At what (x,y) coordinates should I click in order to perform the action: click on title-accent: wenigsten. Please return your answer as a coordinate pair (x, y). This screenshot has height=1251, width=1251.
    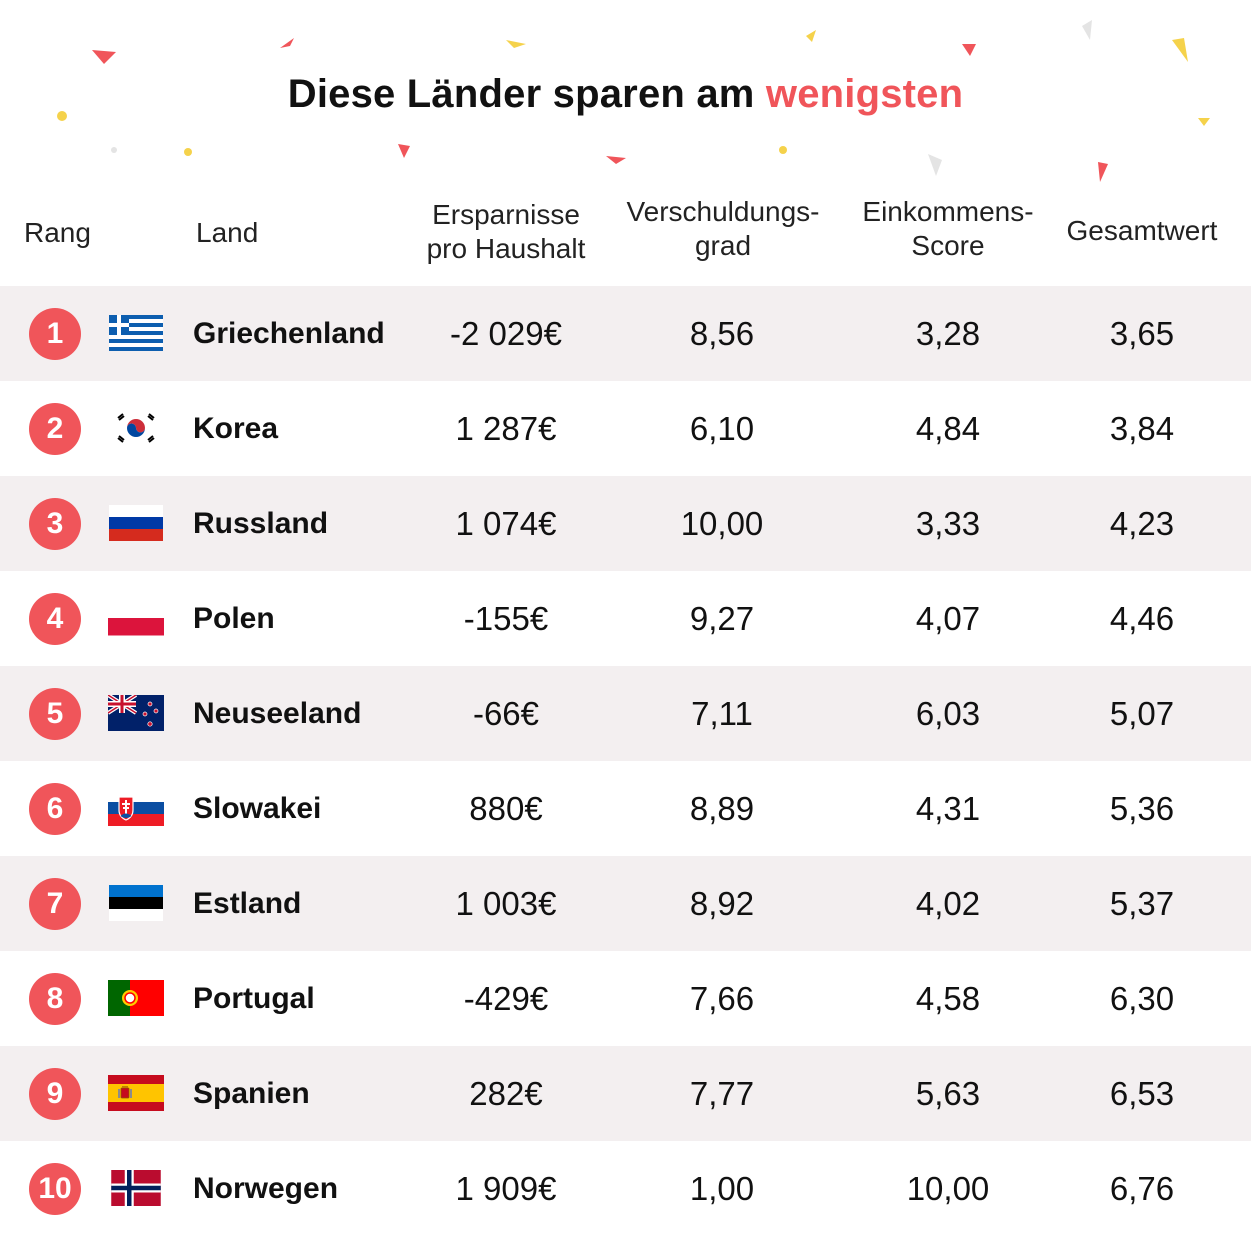
    Looking at the image, I should click on (864, 94).